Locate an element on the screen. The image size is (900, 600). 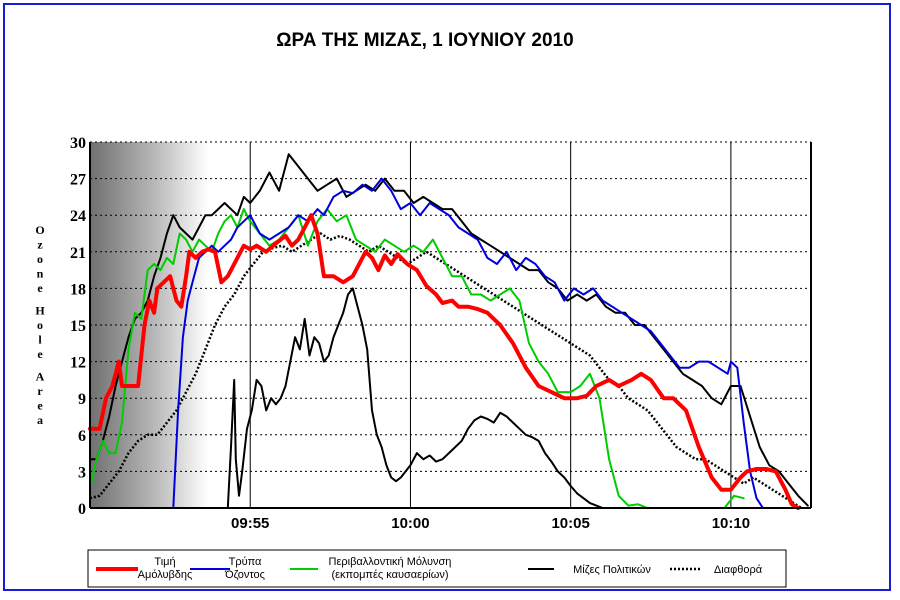
y-tick-label: 12 is located at coordinates (78, 363).